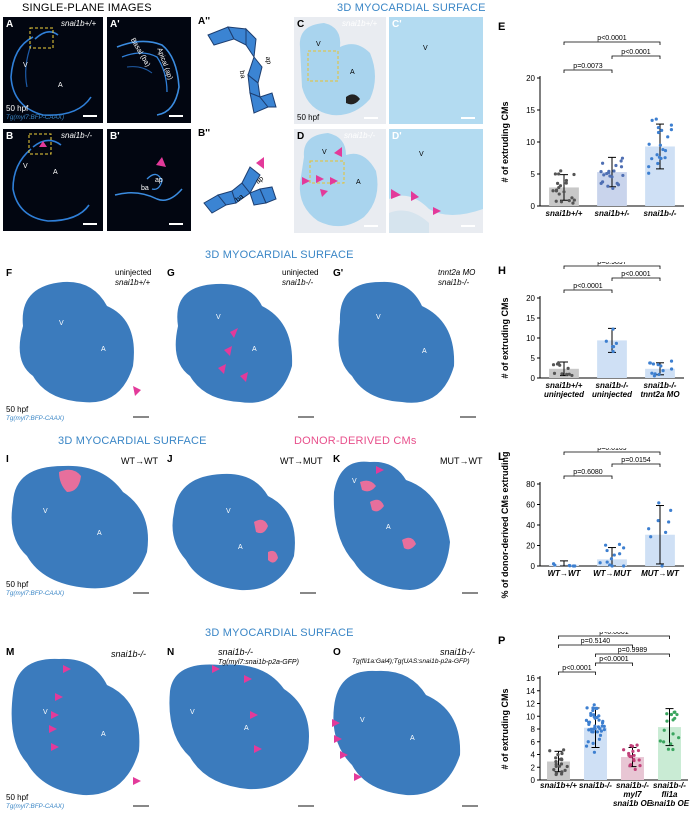 This screenshot has height=820, width=692. Describe the element at coordinates (530, 546) in the screenshot. I see `y-tick-label: 20` at that location.